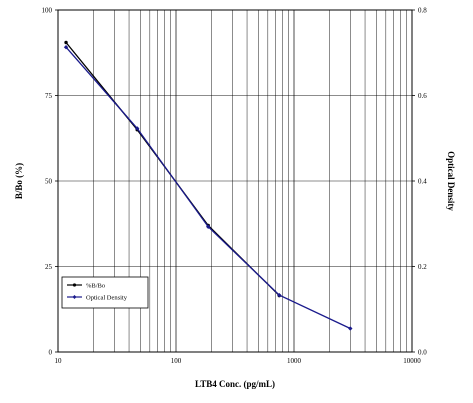  I want to click on y-tick-label: 25, so click(49, 267).